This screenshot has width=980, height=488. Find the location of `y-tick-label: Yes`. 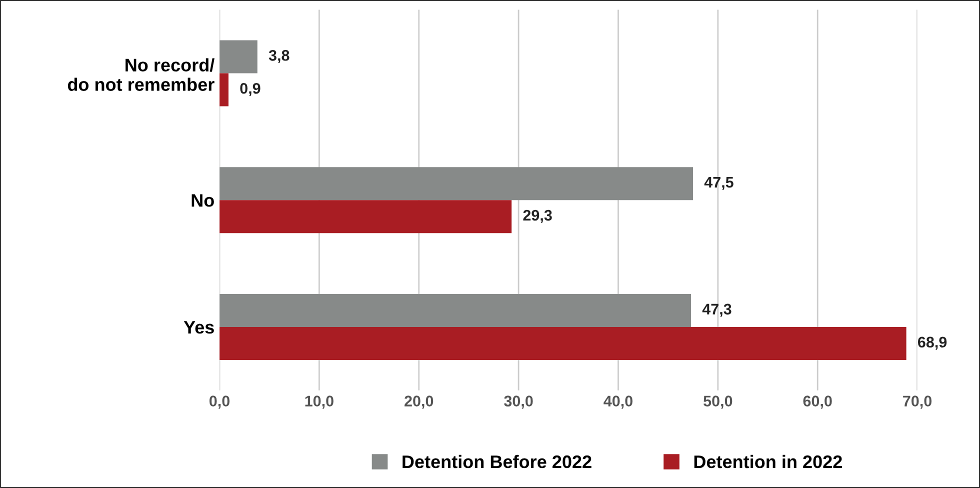

y-tick-label: Yes is located at coordinates (199, 327).